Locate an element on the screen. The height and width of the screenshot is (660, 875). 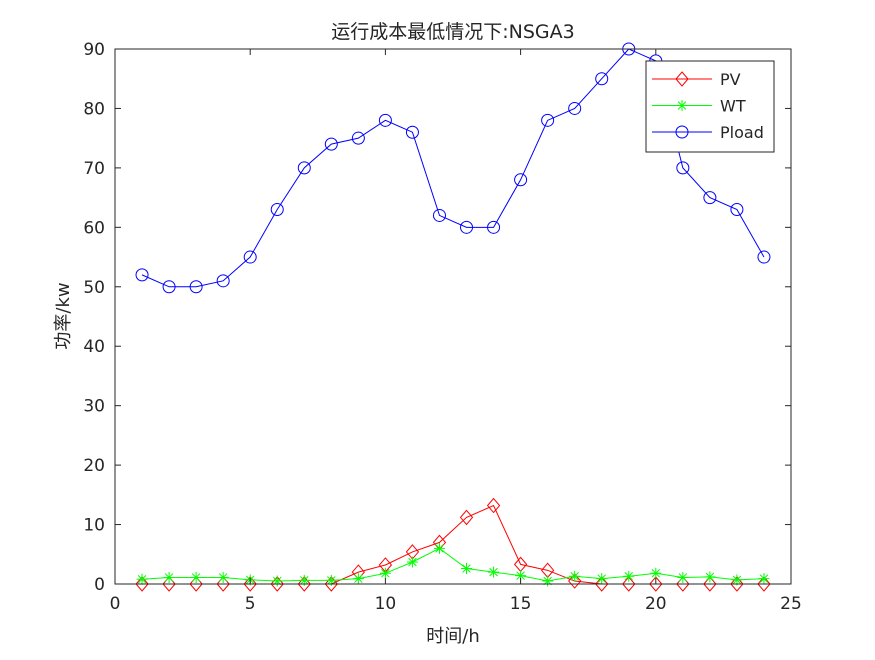
series-wt is located at coordinates (453, 564).